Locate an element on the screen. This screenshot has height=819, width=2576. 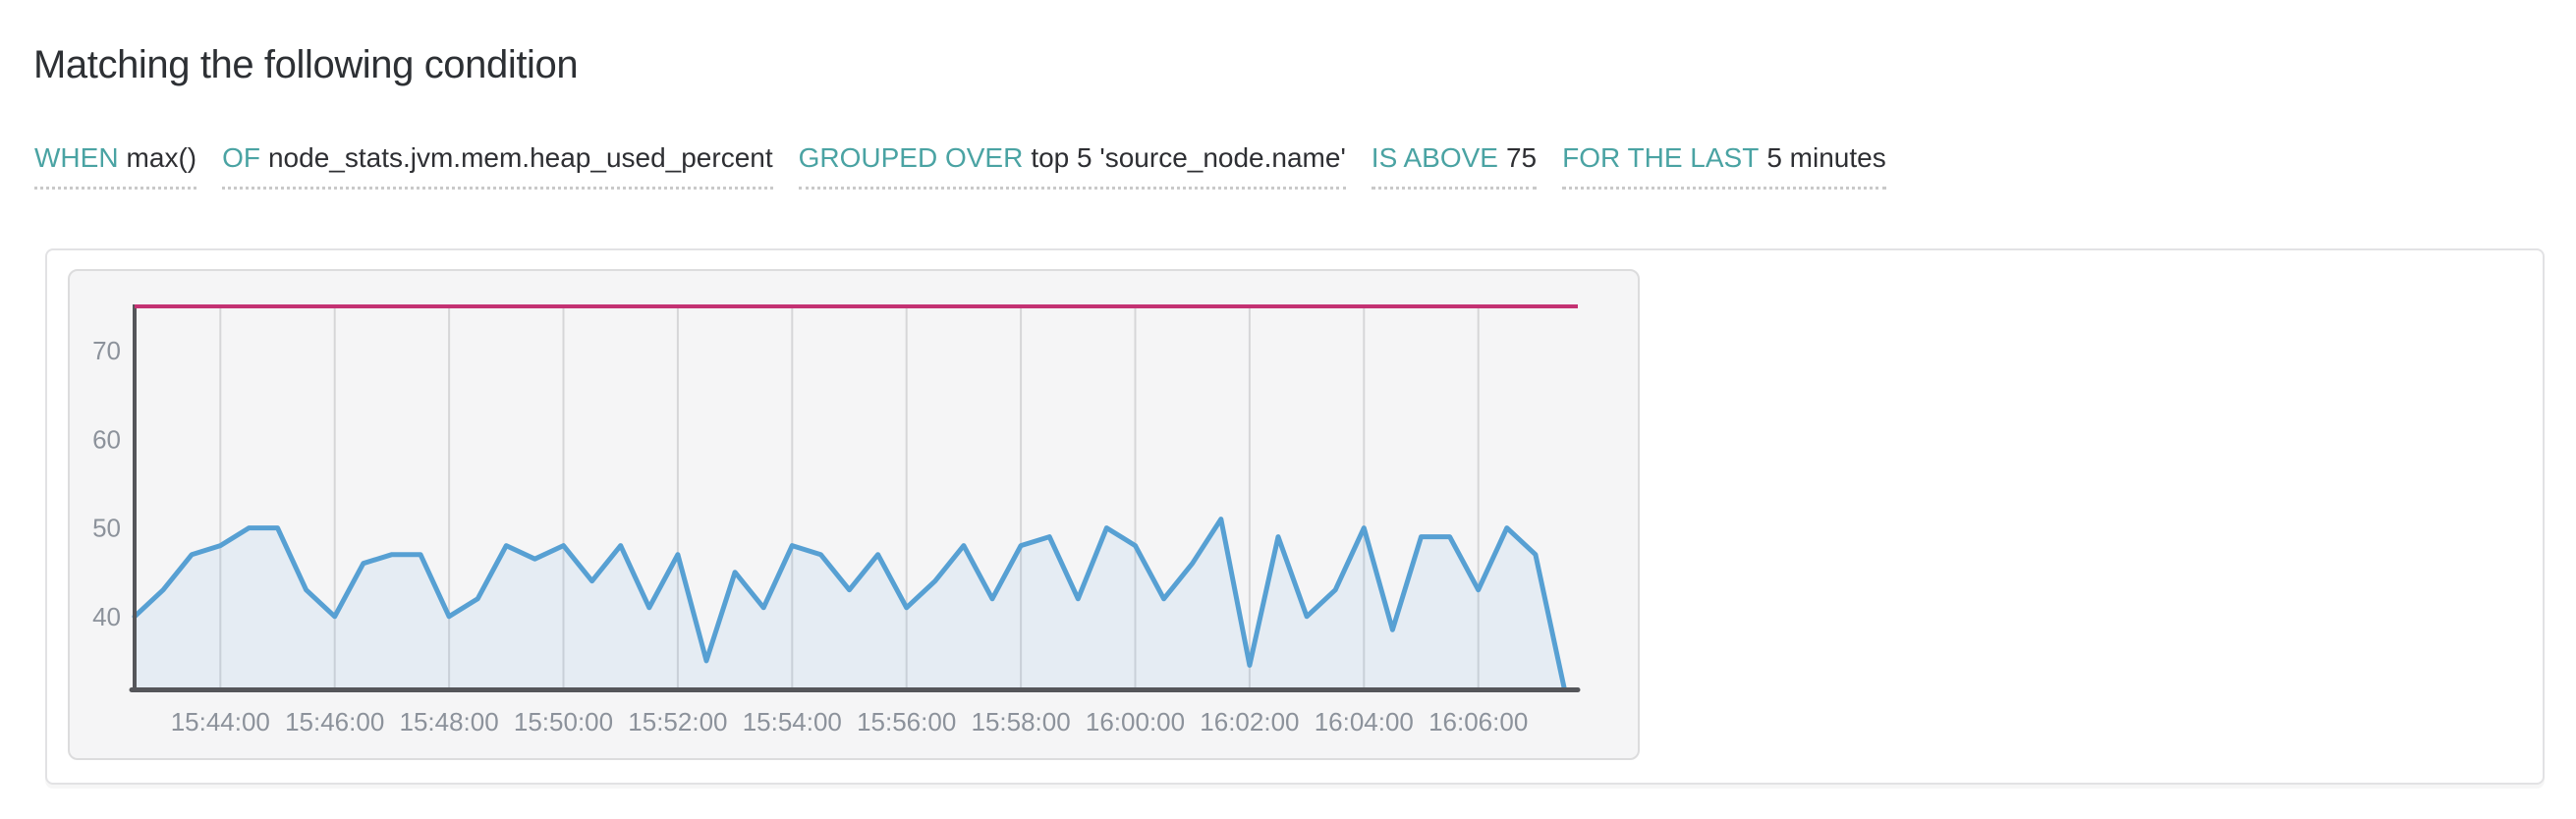
condition-expression-of: OF node_stats.jvm.mem.heap_used_percent is located at coordinates (497, 165).